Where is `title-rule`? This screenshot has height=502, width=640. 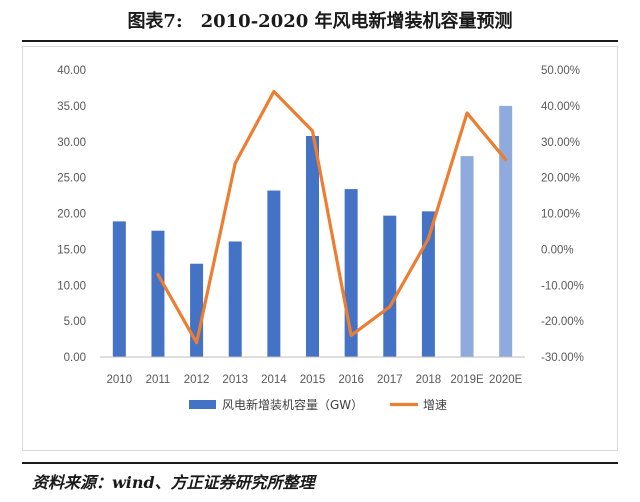 title-rule is located at coordinates (320, 41).